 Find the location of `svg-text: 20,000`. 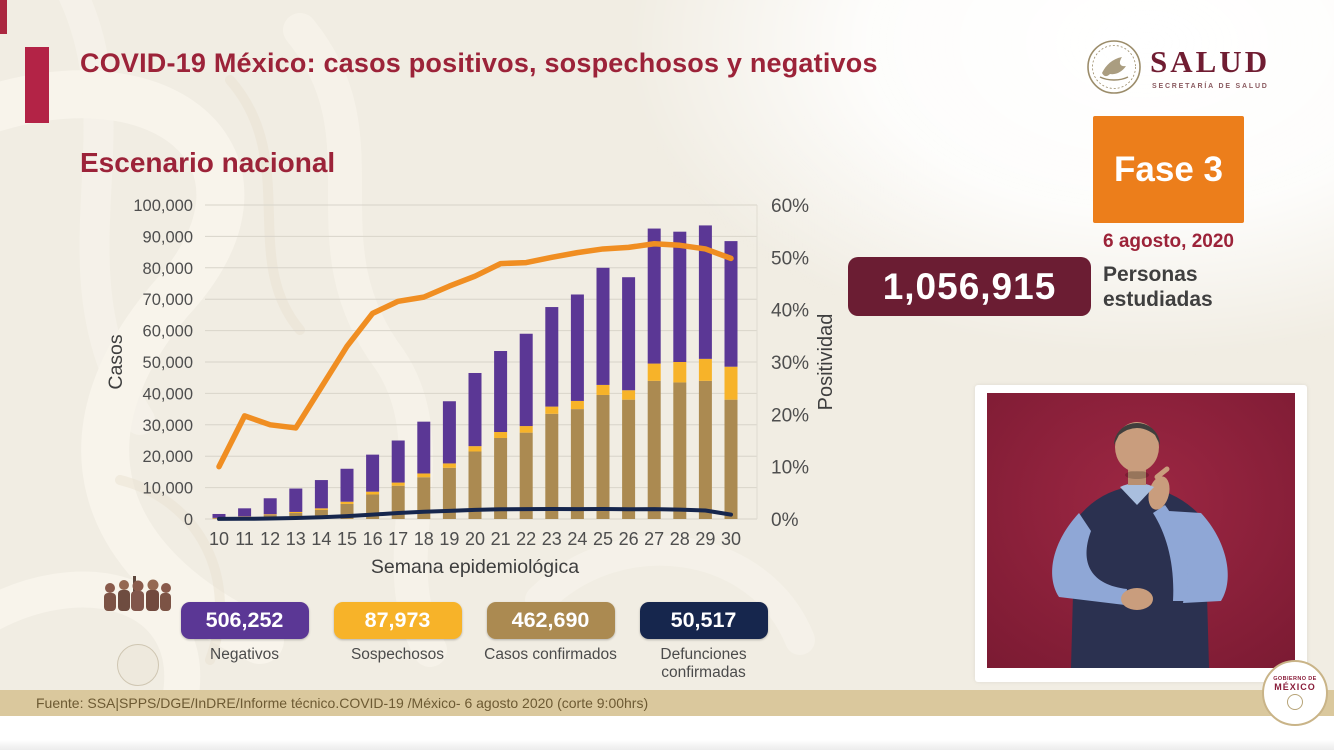

svg-text: 20,000 is located at coordinates (168, 457).